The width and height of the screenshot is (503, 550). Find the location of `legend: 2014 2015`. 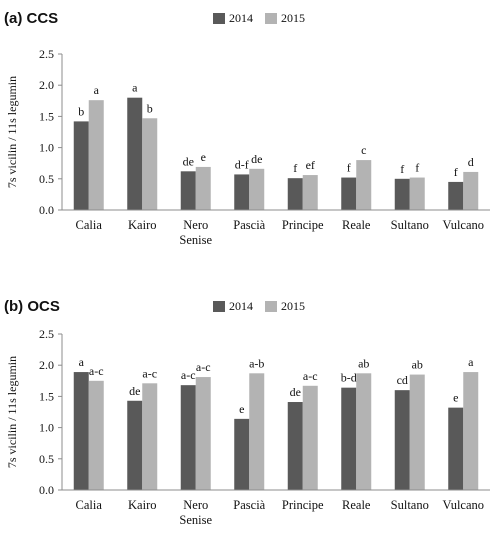

legend: 2014 2015 is located at coordinates (263, 18).